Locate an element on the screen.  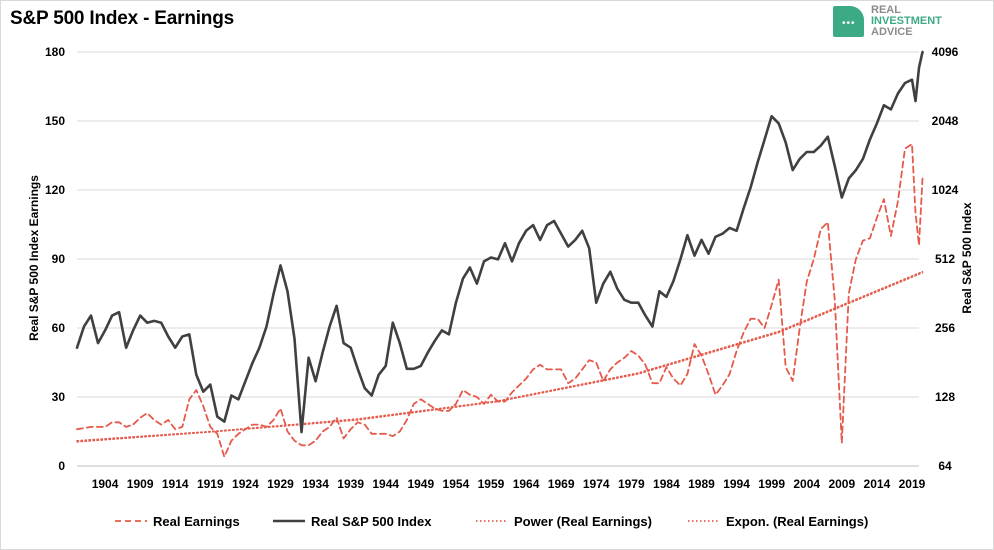
right-y-tick-label: 128 is located at coordinates (945, 397).